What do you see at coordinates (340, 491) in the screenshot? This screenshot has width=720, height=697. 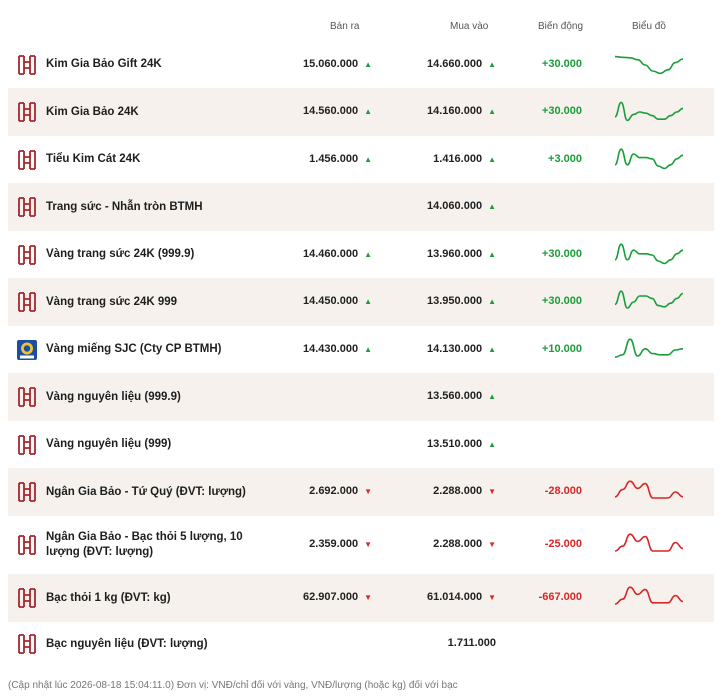 I see `sell-price: 2.692.000 ▼` at bounding box center [340, 491].